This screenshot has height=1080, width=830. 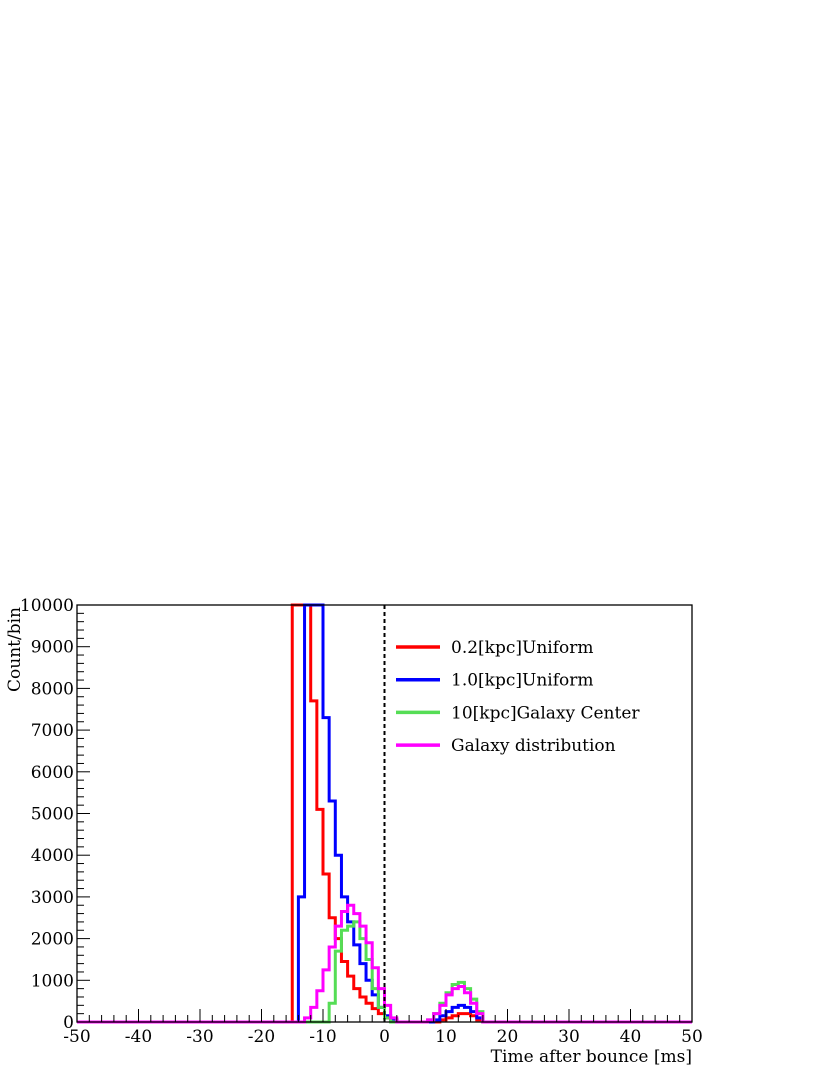 I want to click on y-tick-label: 1000, so click(x=52, y=981).